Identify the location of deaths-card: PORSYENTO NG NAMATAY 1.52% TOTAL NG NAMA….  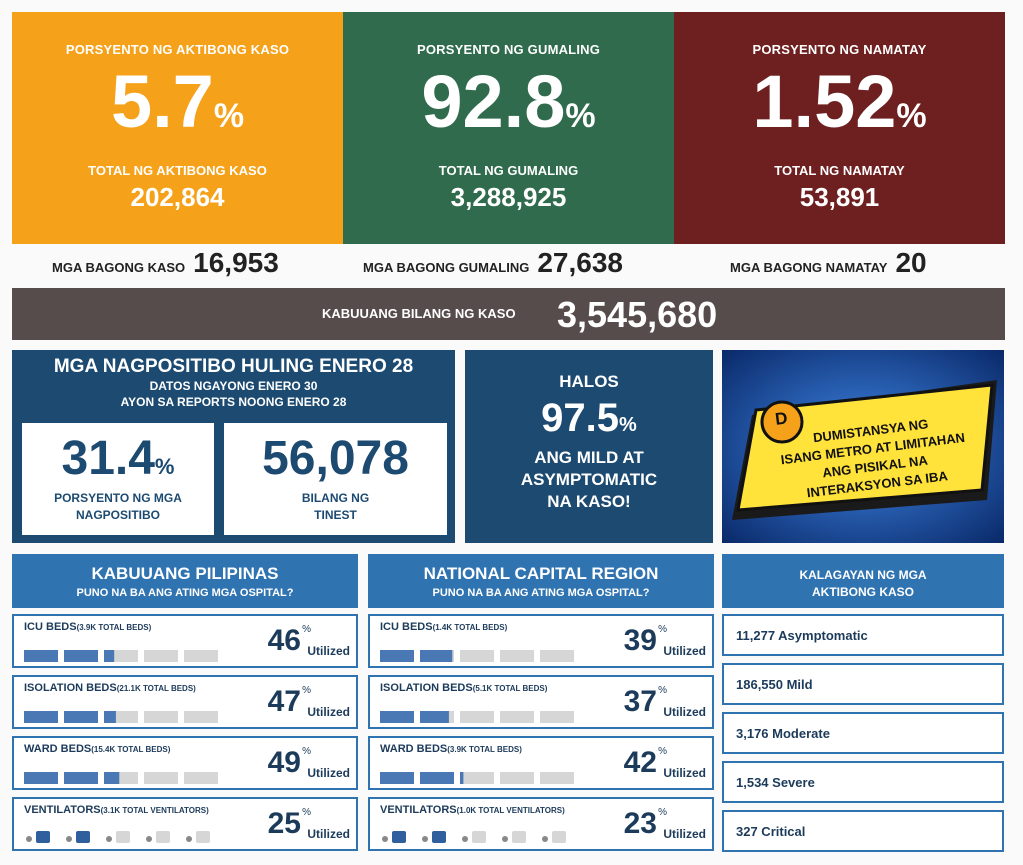
(839, 128).